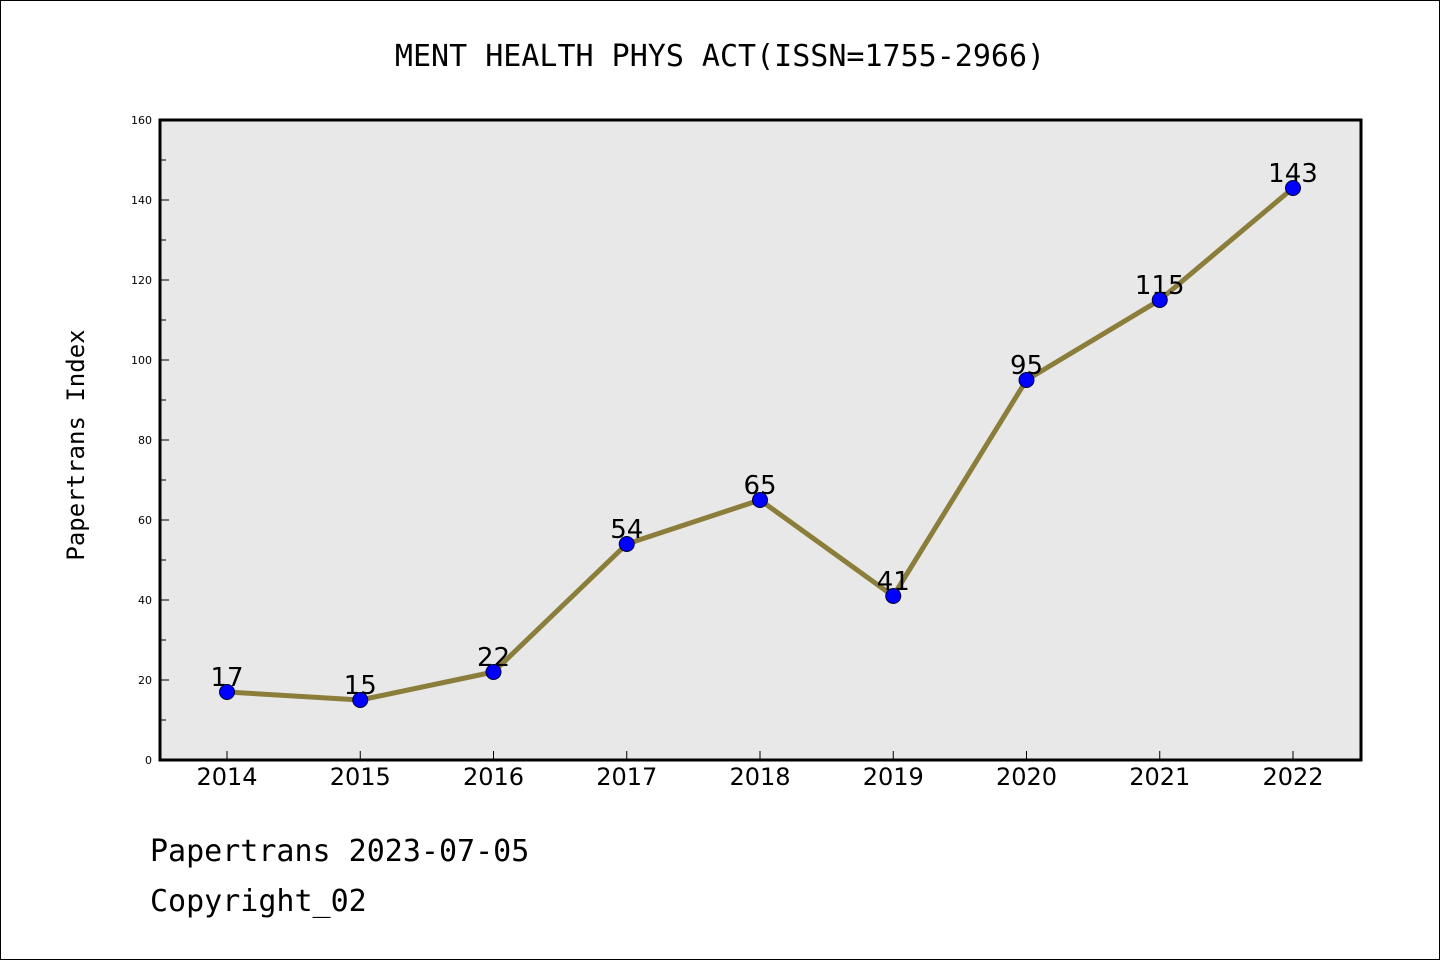 The height and width of the screenshot is (960, 1440). Describe the element at coordinates (759, 777) in the screenshot. I see `x-tick-label: 2018` at that location.